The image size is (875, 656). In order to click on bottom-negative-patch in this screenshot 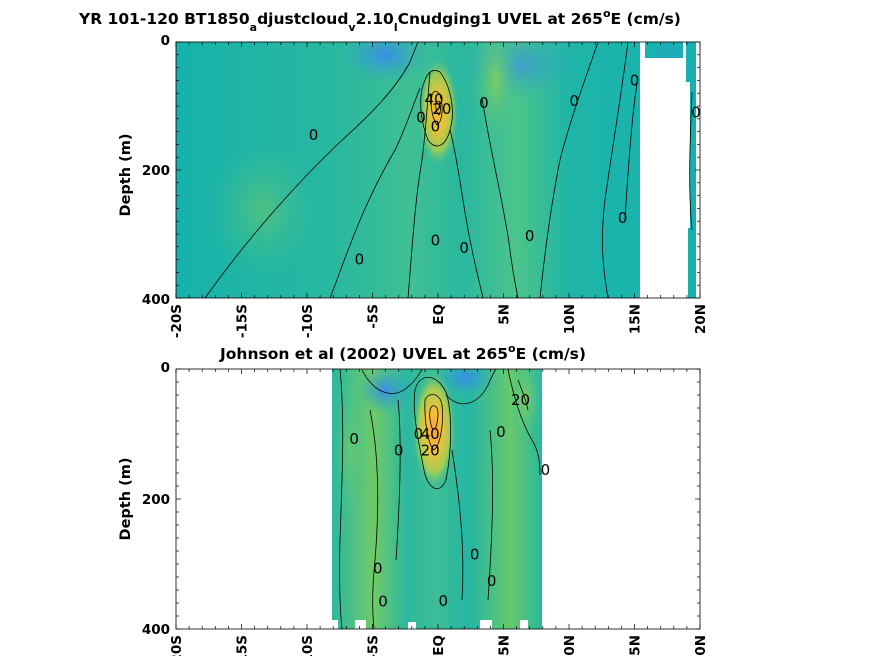, I will do `click(385, 391)`.